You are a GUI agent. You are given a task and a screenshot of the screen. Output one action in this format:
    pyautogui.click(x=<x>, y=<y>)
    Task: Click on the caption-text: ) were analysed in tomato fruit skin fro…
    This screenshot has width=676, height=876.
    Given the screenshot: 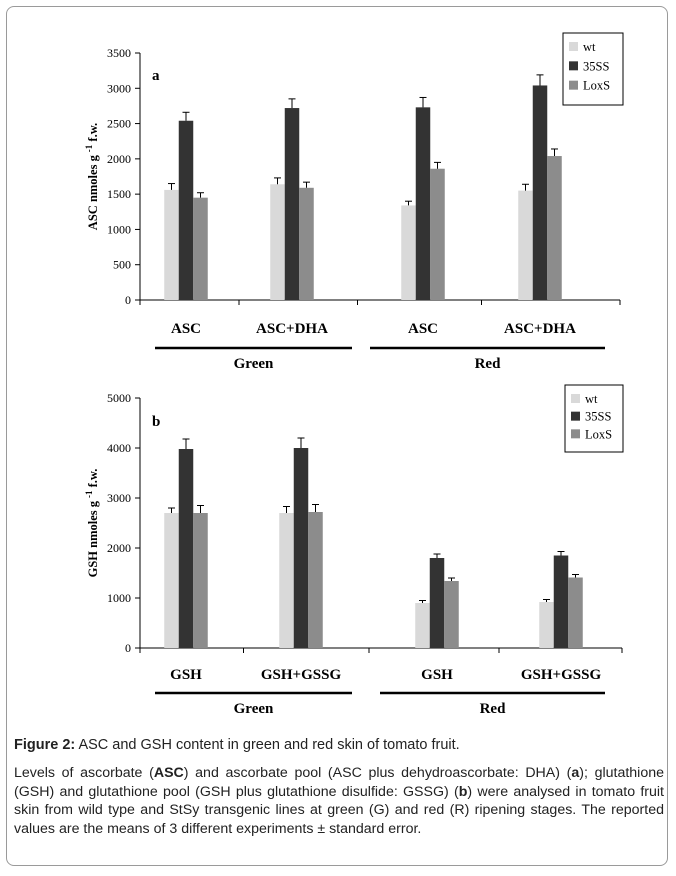 What is the action you would take?
    pyautogui.click(x=339, y=810)
    